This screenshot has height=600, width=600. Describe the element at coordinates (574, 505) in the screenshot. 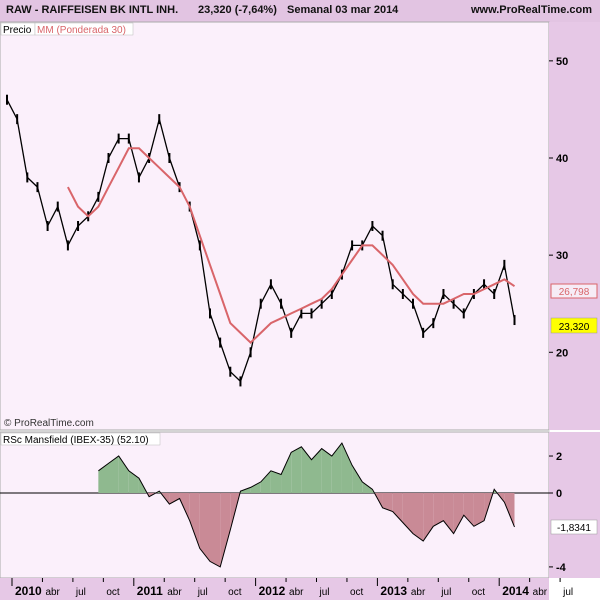

I see `rsc-axis-background` at that location.